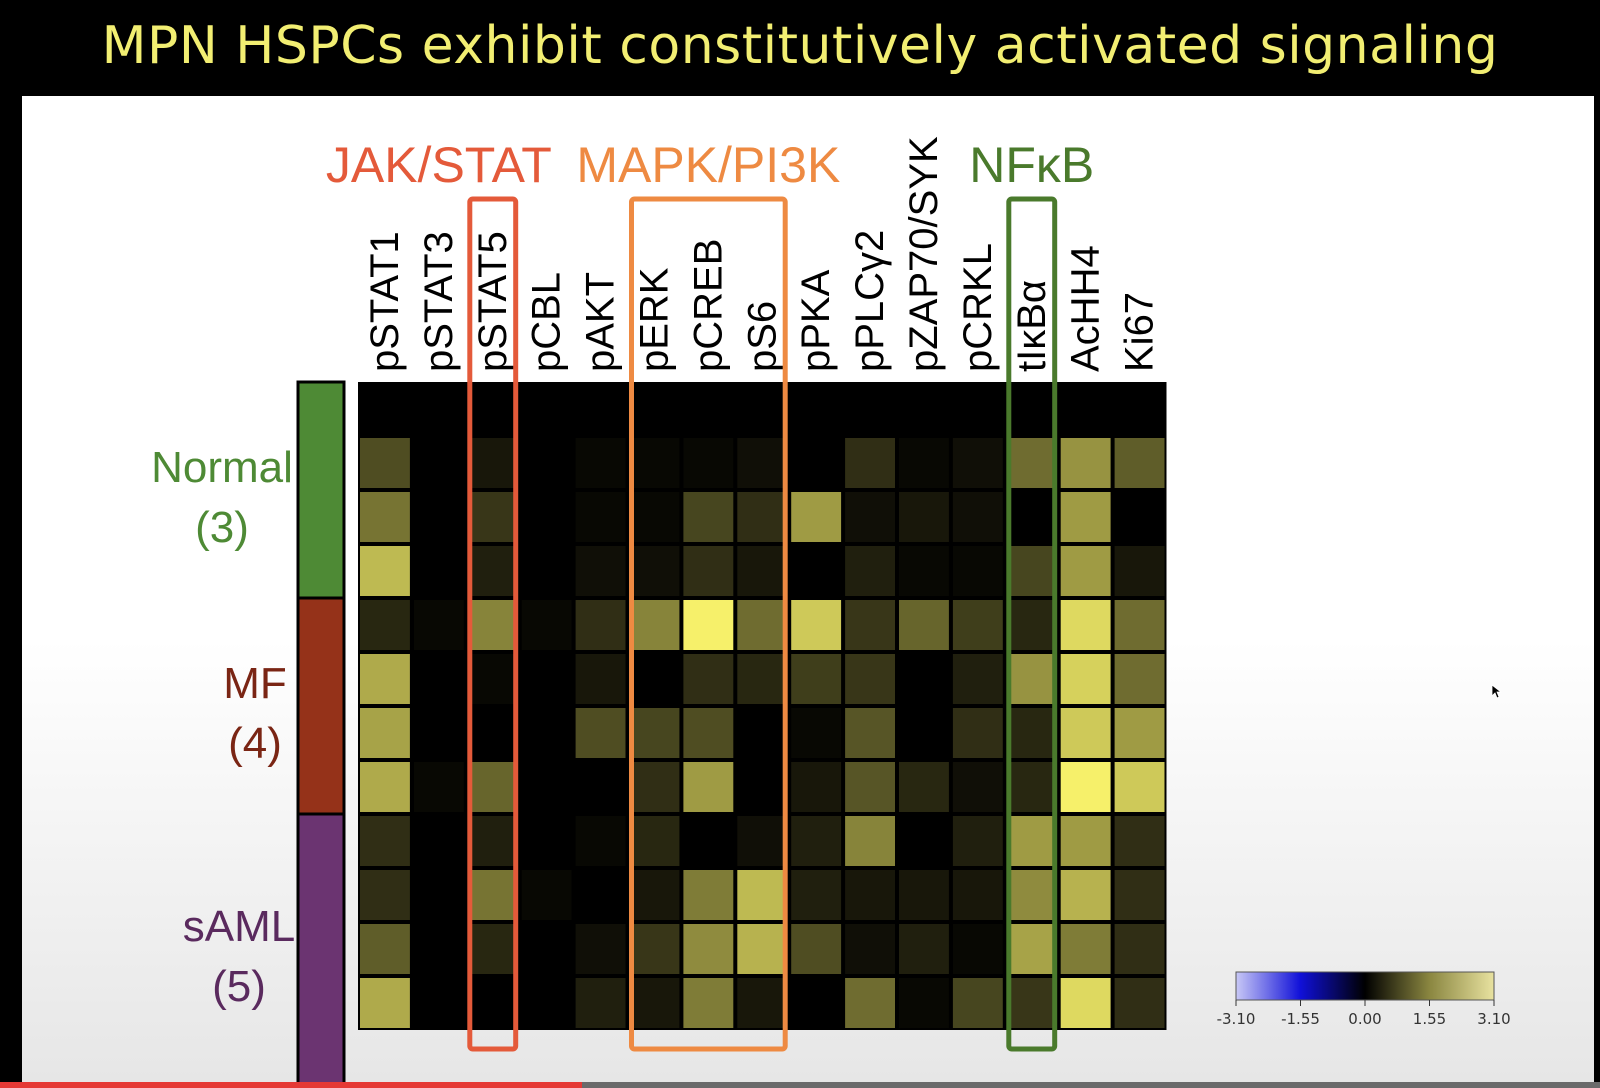  What do you see at coordinates (547, 322) in the screenshot?
I see `column-label: pCBL` at bounding box center [547, 322].